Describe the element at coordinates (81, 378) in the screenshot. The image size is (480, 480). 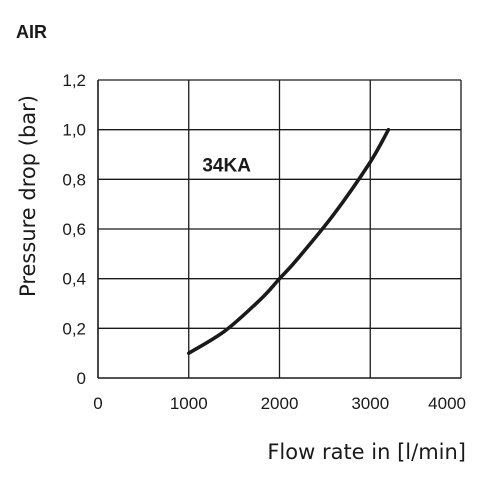
I see `y-tick-label-0: 0` at that location.